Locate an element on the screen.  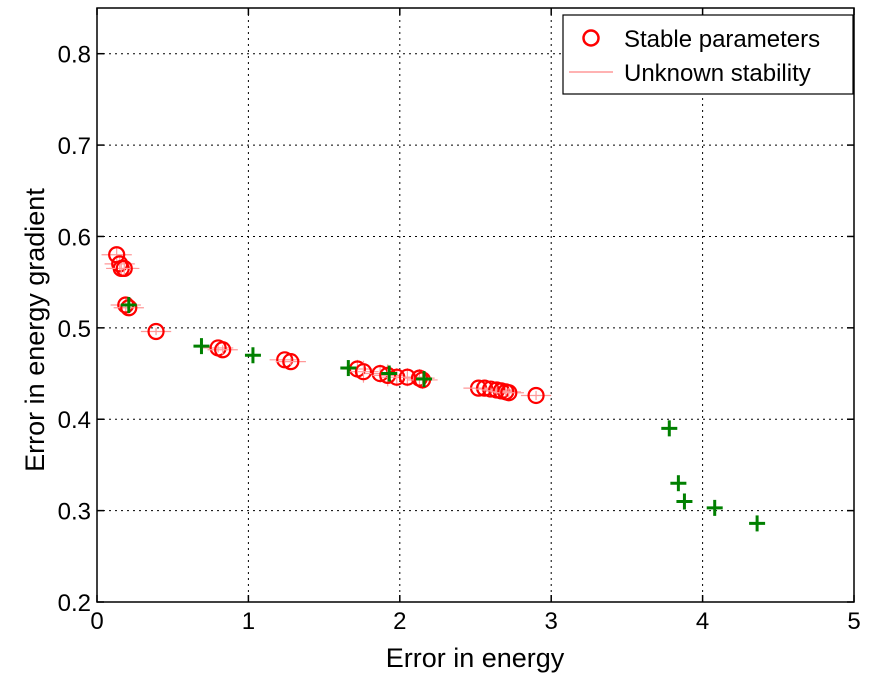
x-tick-label: 5 is located at coordinates (853, 621).